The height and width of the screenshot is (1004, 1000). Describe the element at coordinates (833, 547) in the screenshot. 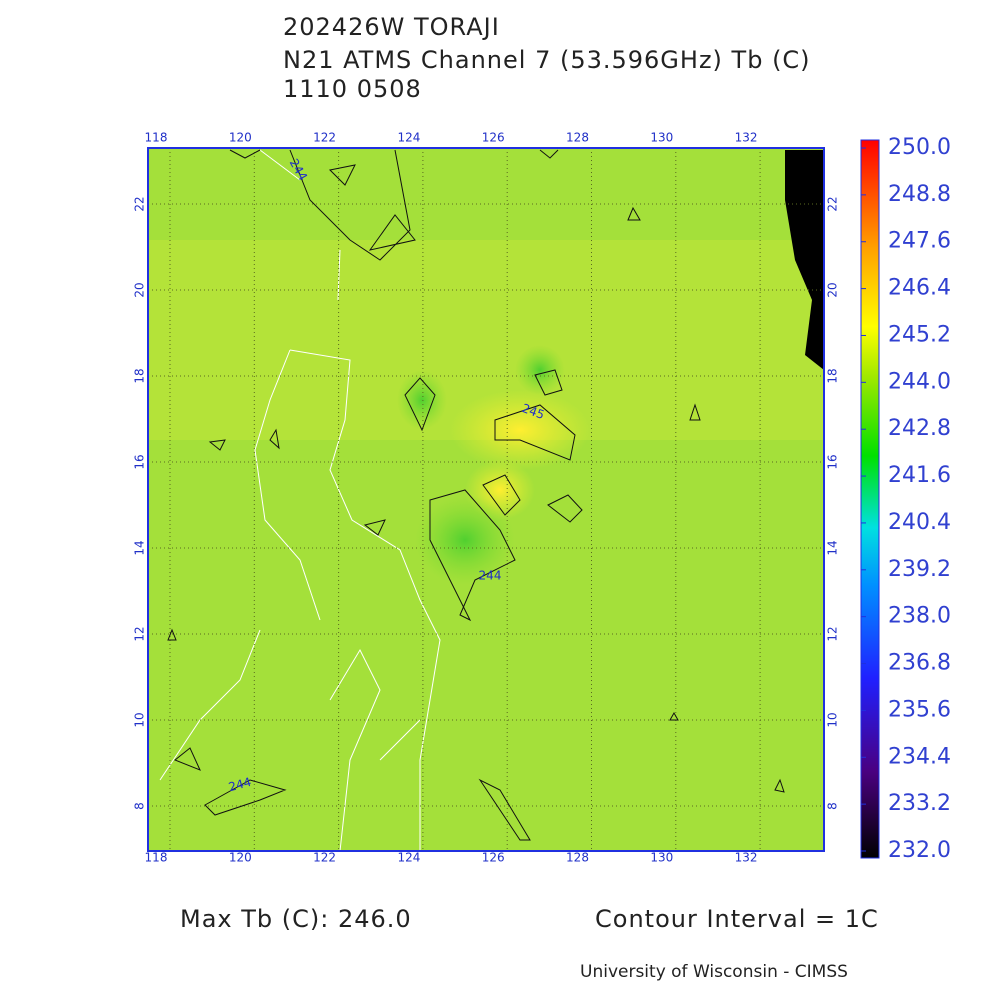

I see `lat-label-right: 14` at that location.